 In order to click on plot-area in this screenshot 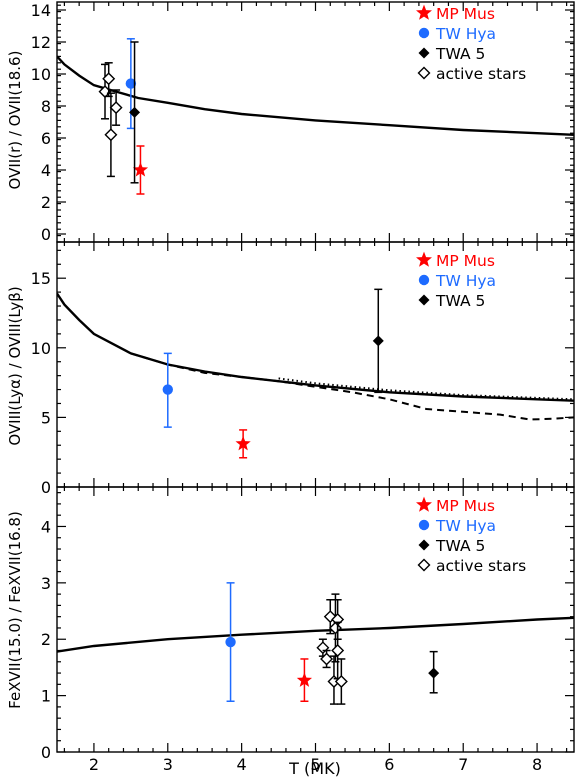, I will do `click(315, 643)`.